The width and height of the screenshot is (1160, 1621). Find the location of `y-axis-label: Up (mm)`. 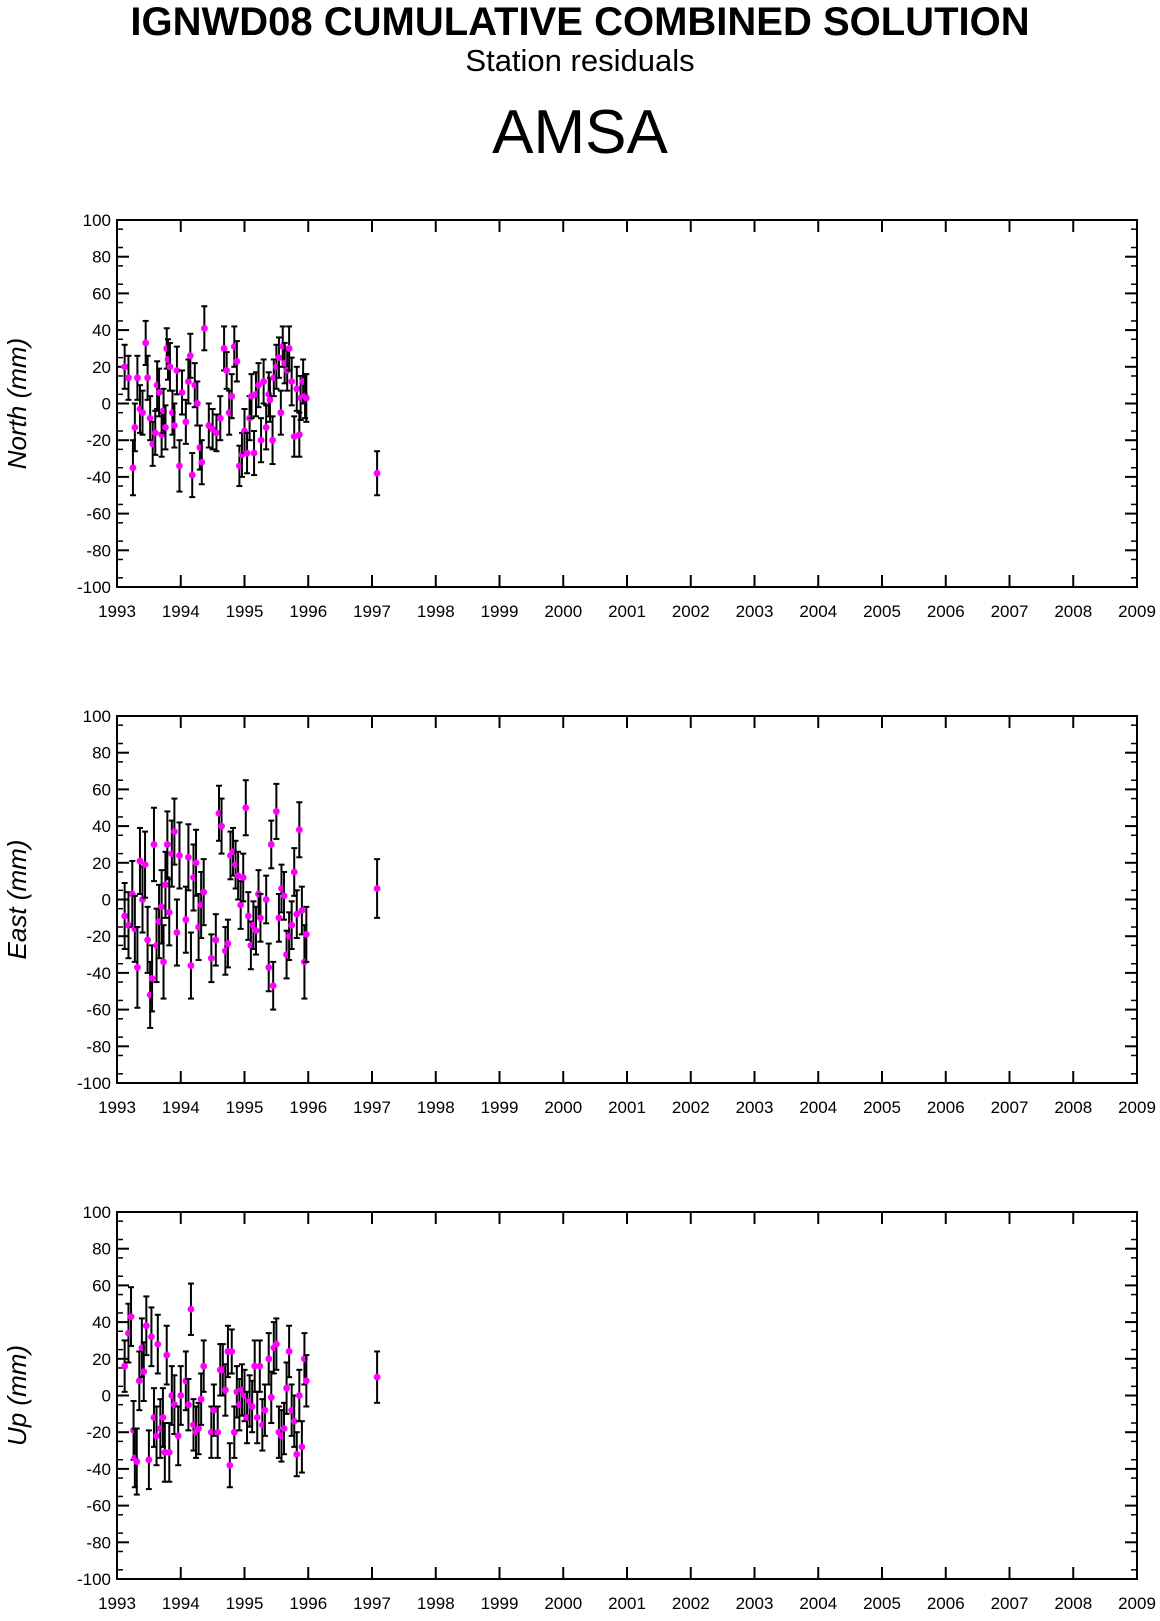

y-axis-label: Up (mm) is located at coordinates (17, 1395).